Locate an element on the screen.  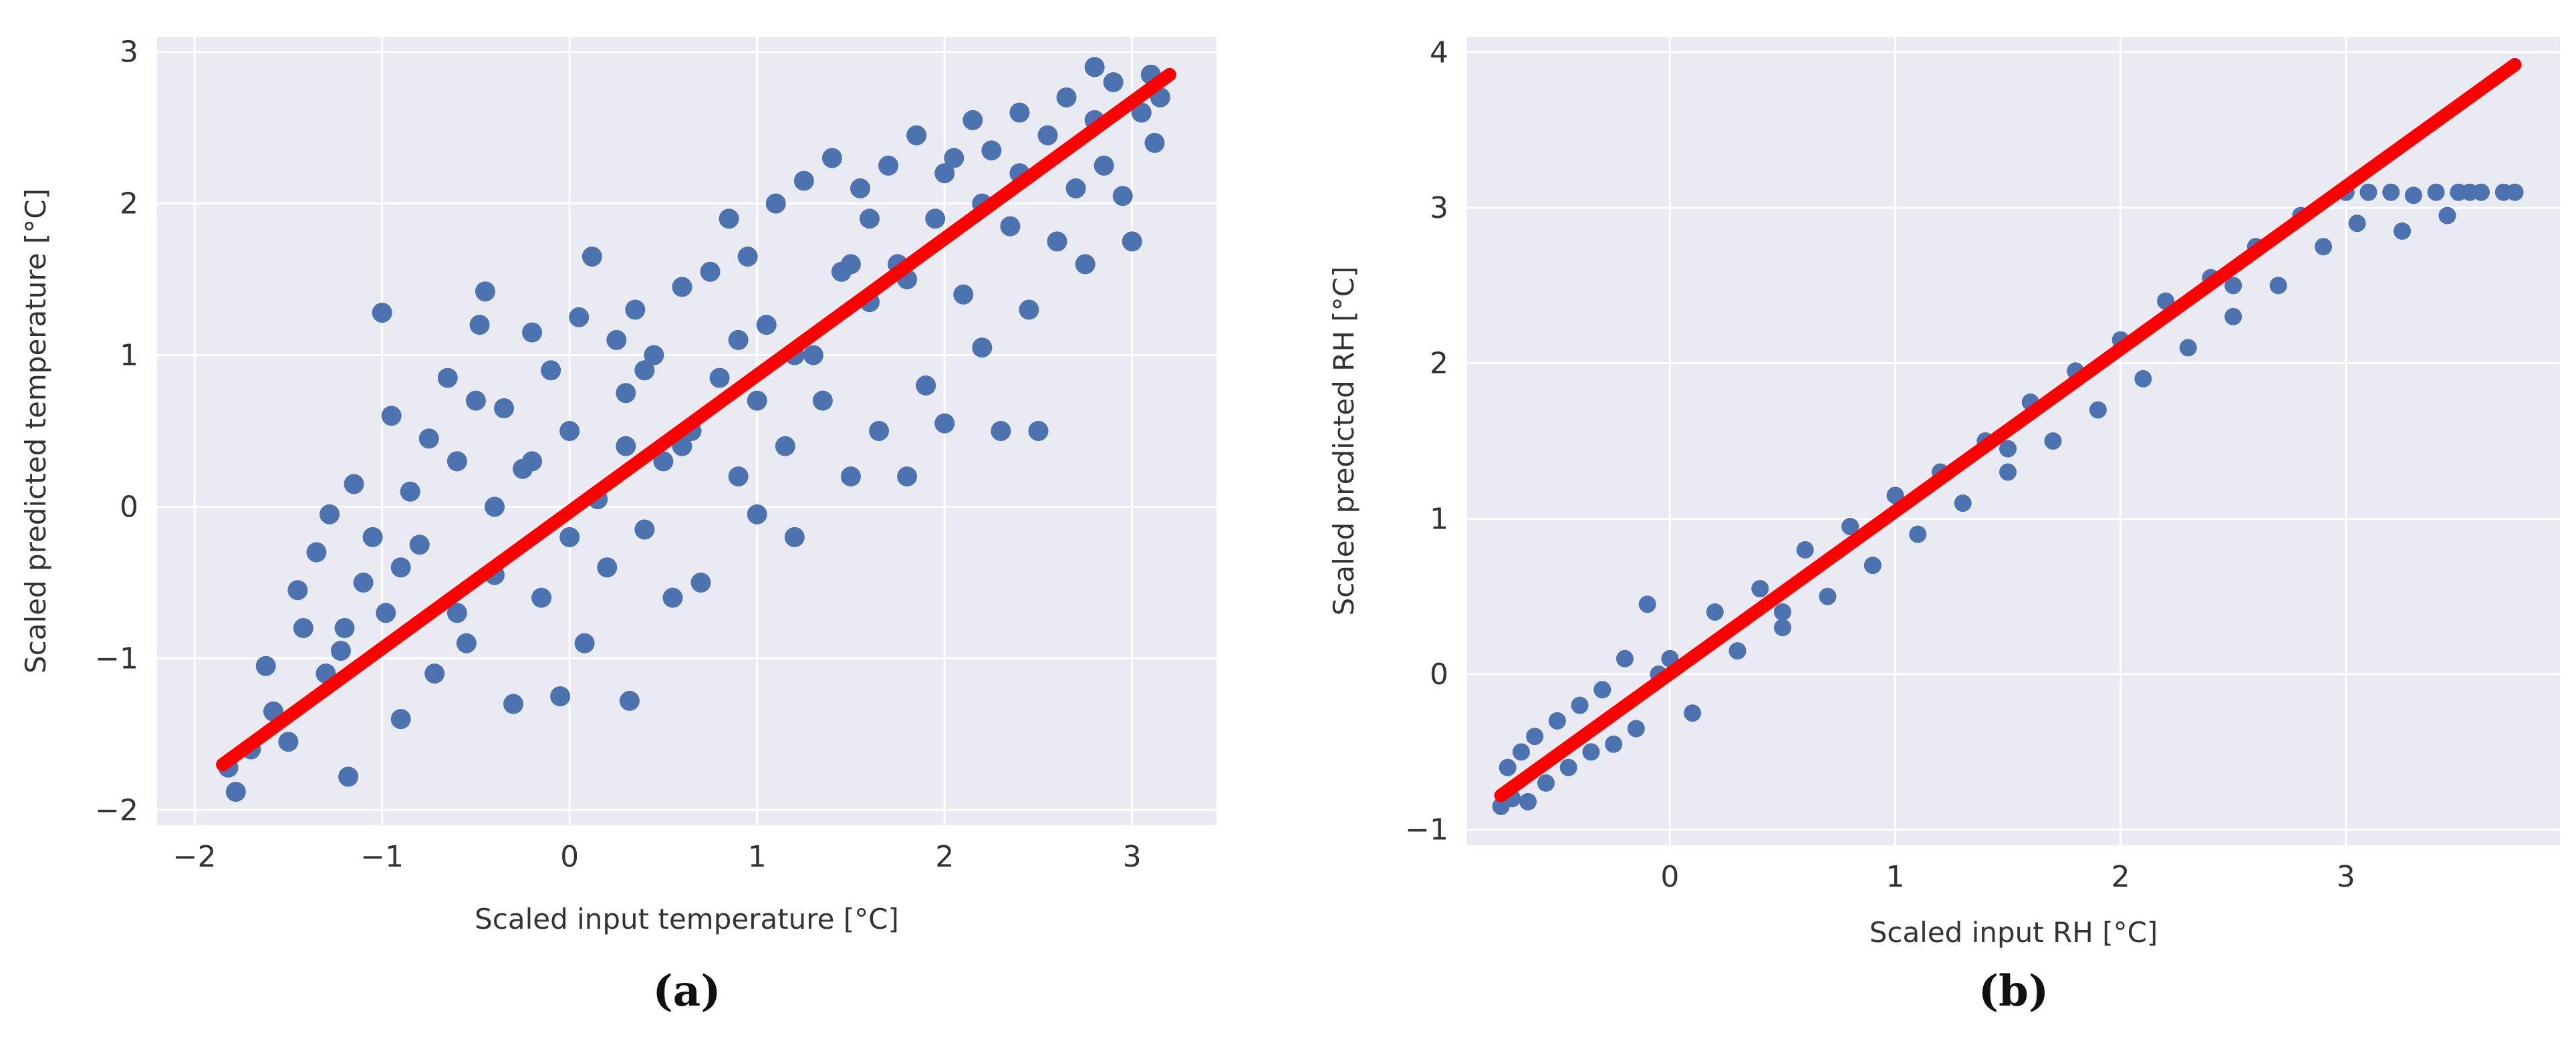
panel-label: (a) is located at coordinates (687, 991).